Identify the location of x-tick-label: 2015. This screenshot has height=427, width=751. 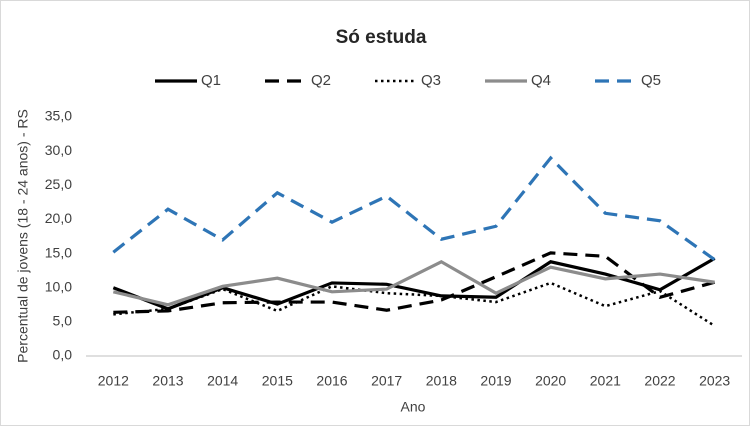
(277, 381).